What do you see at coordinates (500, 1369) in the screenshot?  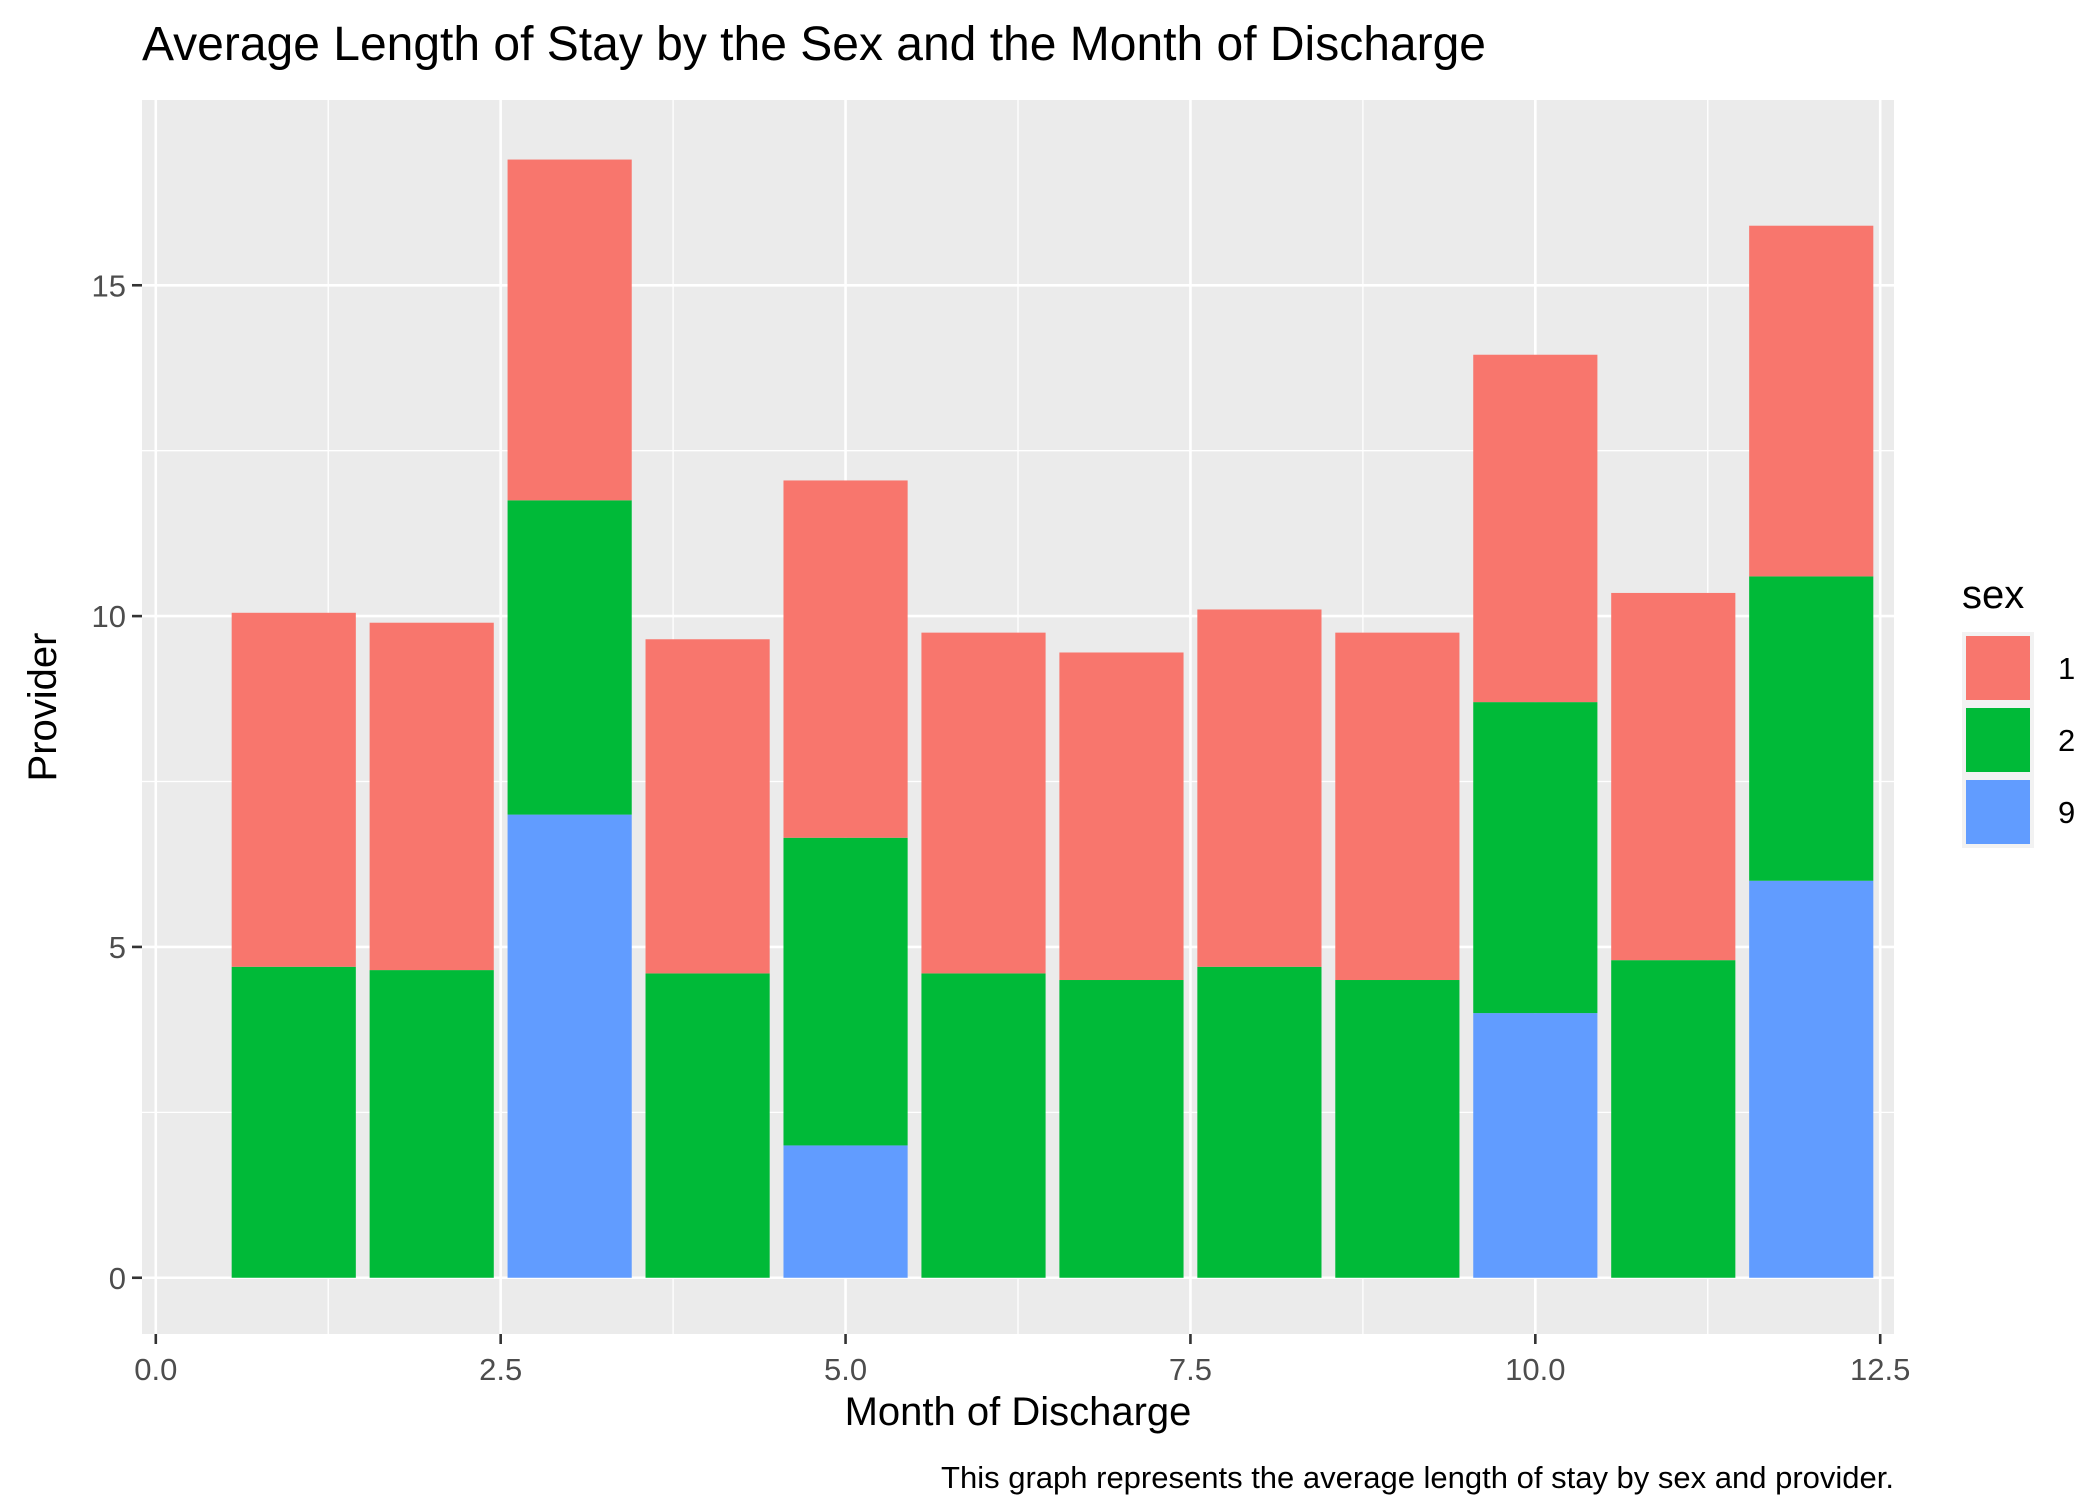 I see `x-tick-label: 2.5` at bounding box center [500, 1369].